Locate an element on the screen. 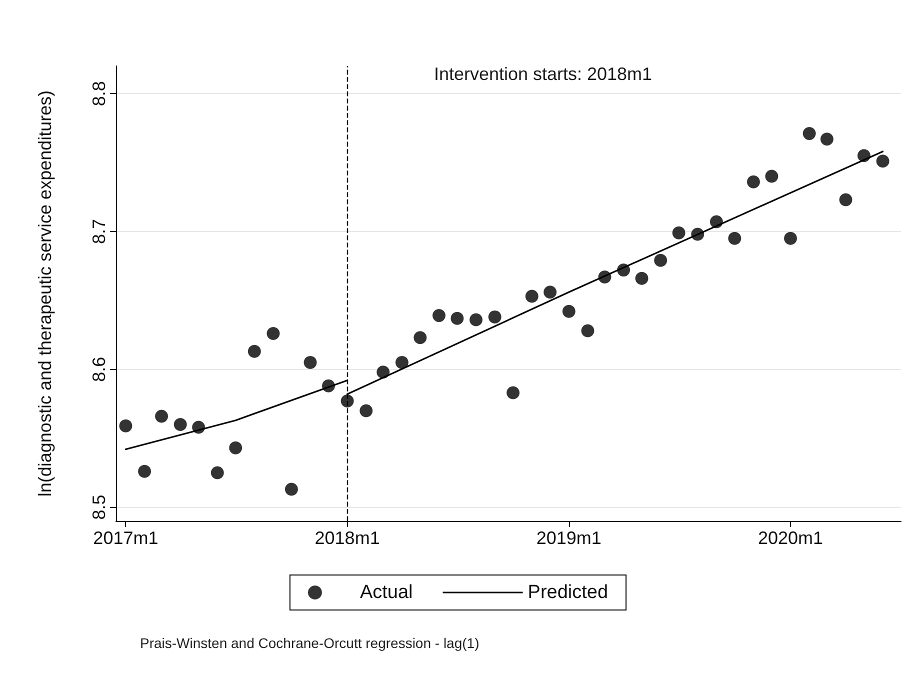  x-tick-label: 2019m1 is located at coordinates (569, 538).